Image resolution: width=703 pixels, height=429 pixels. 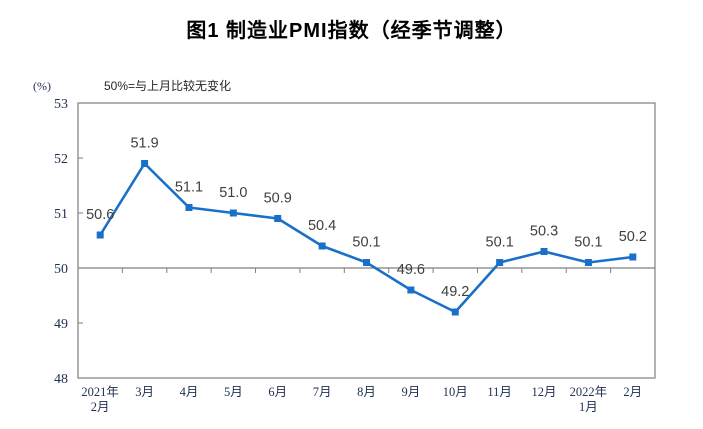 I want to click on data-label: 51.0, so click(x=233, y=193).